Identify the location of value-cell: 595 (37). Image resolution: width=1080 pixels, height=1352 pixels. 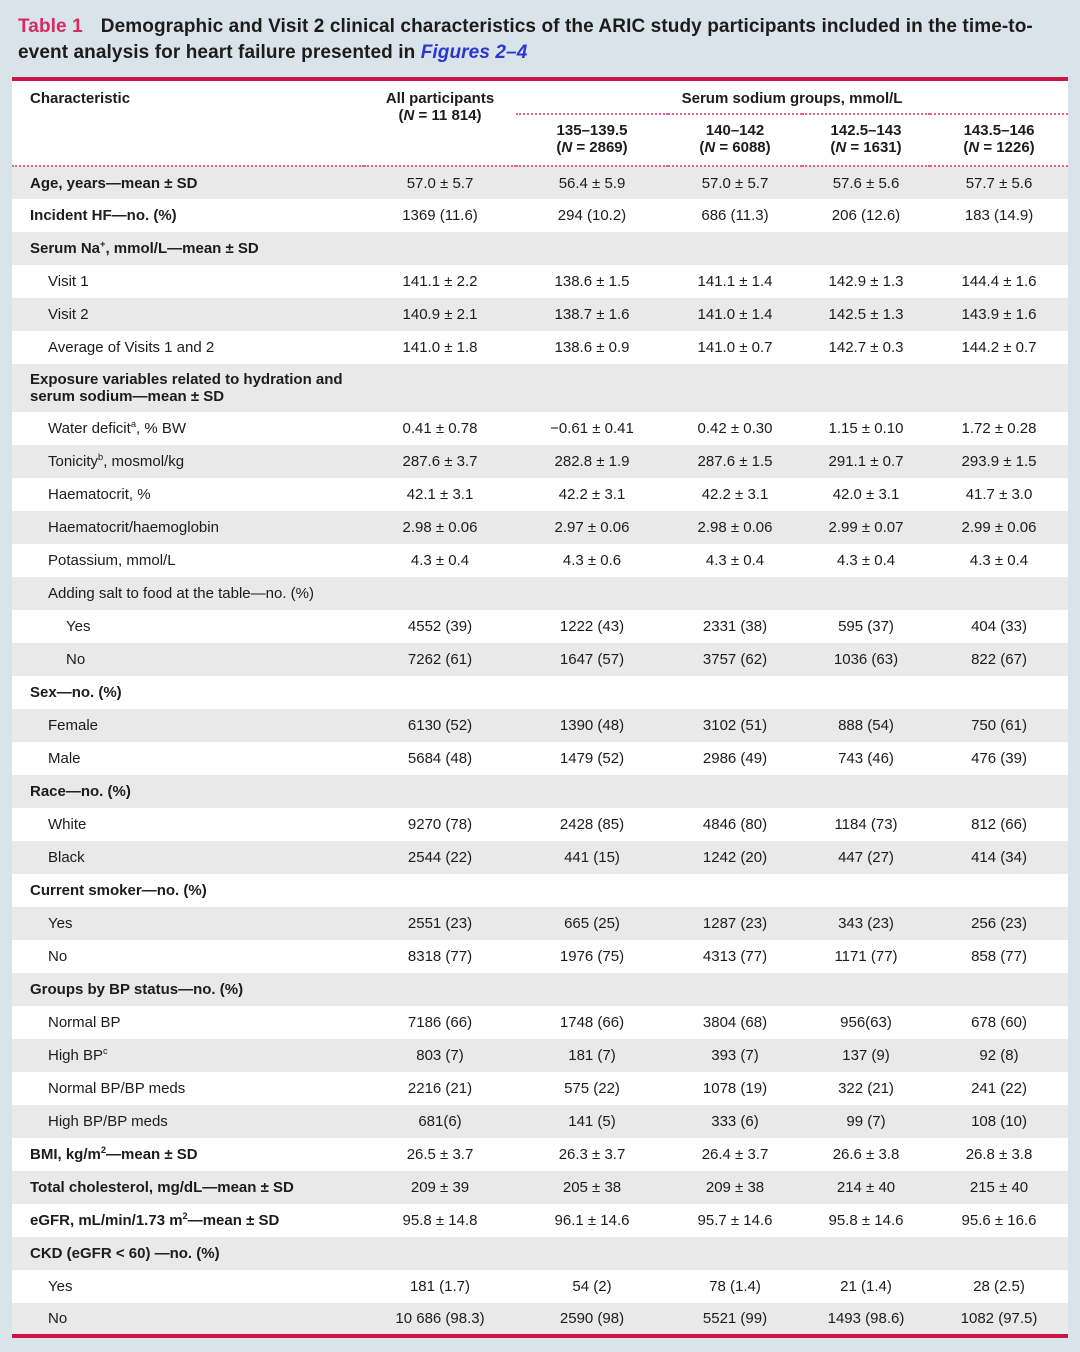
(866, 627).